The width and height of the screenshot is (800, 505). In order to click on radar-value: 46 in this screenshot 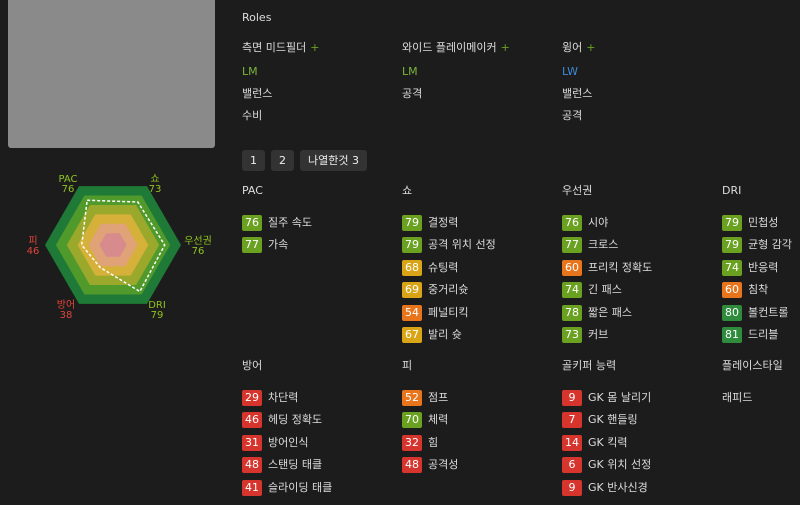, I will do `click(33, 251)`.